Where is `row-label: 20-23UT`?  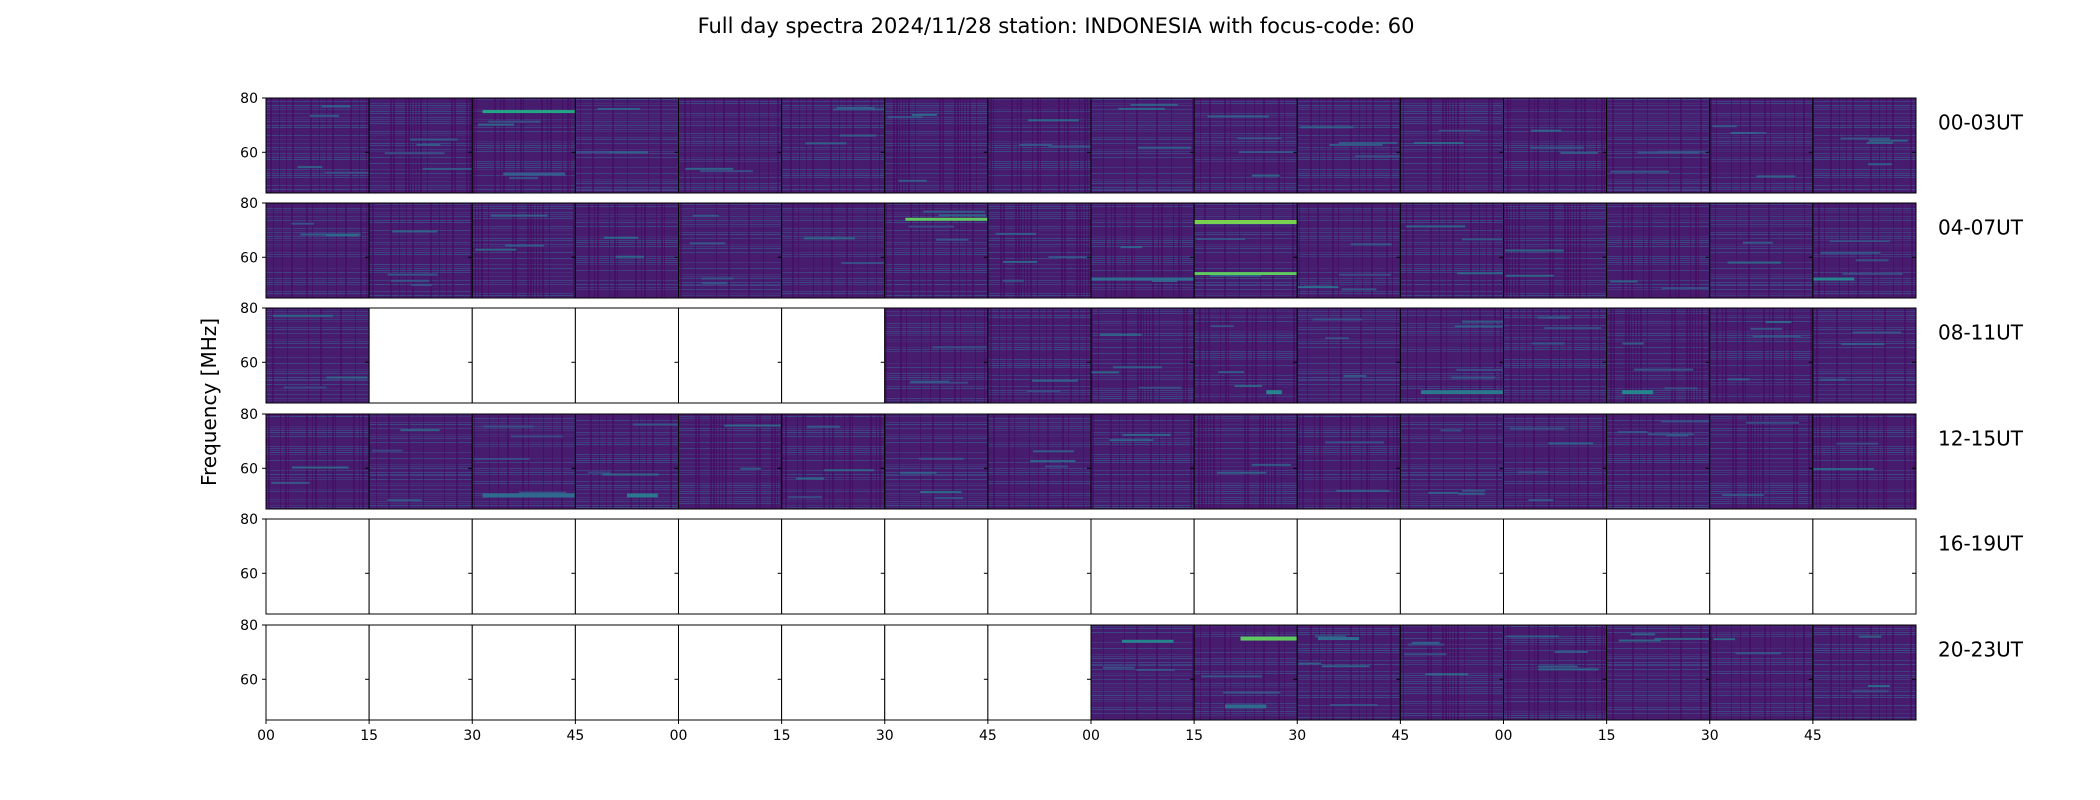
row-label: 20-23UT is located at coordinates (1981, 650).